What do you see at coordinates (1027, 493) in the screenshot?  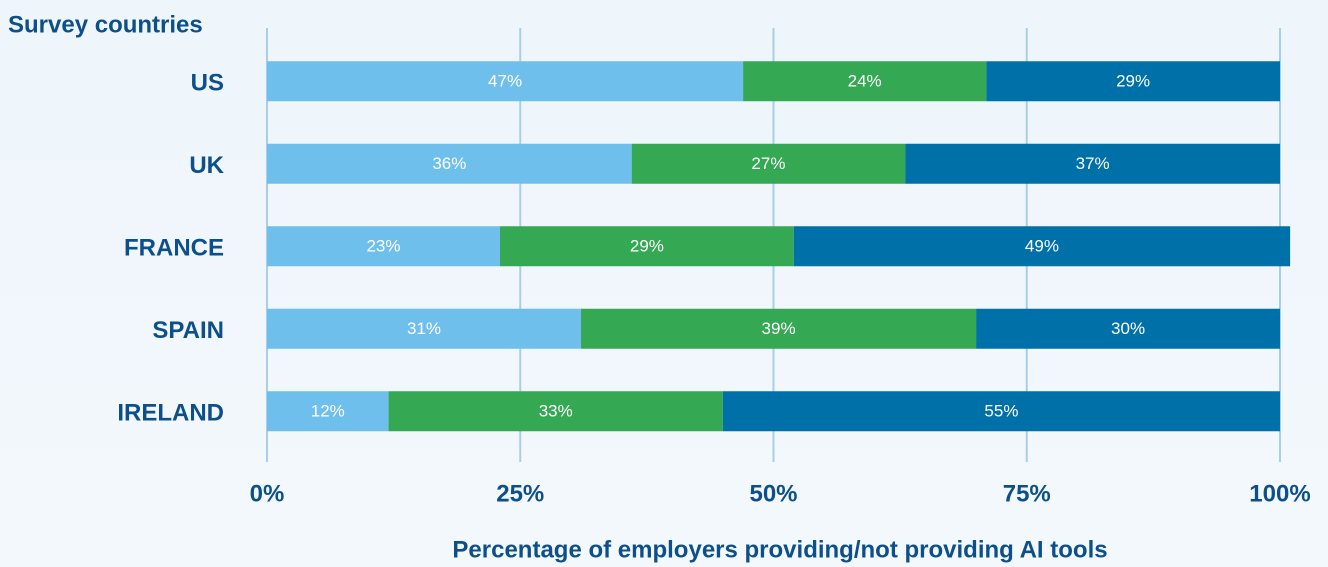 I see `x-tick-label: 75%` at bounding box center [1027, 493].